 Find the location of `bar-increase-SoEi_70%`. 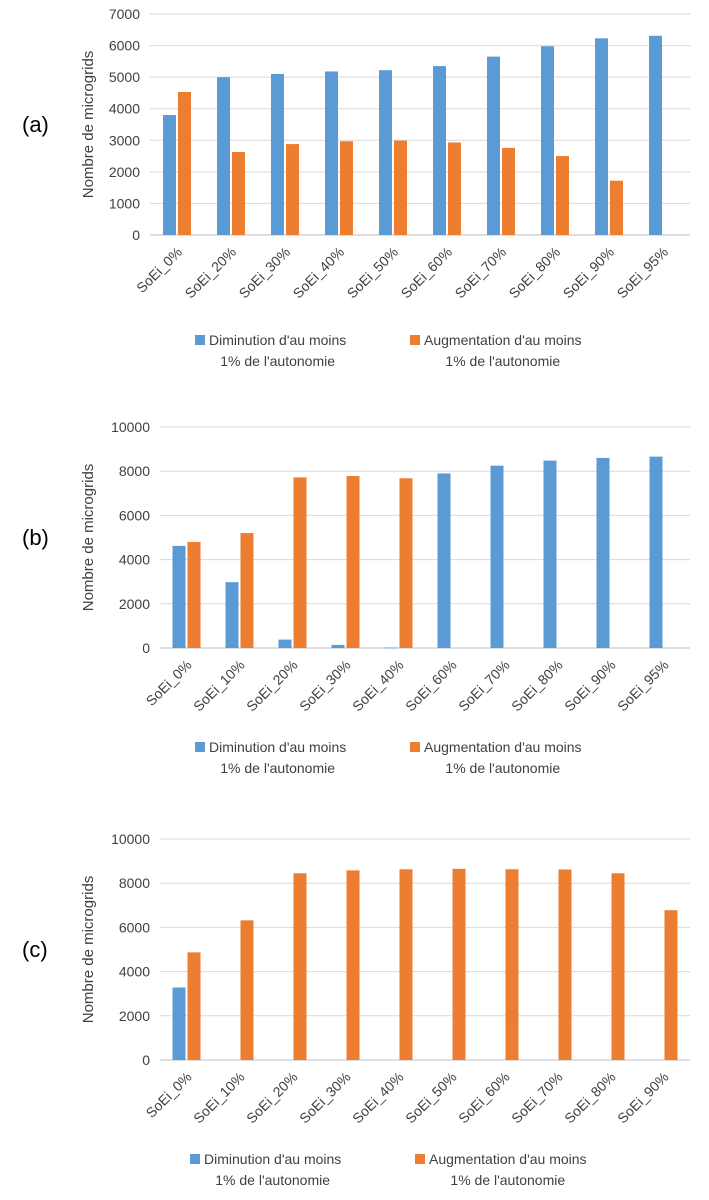

bar-increase-SoEi_70% is located at coordinates (508, 191).